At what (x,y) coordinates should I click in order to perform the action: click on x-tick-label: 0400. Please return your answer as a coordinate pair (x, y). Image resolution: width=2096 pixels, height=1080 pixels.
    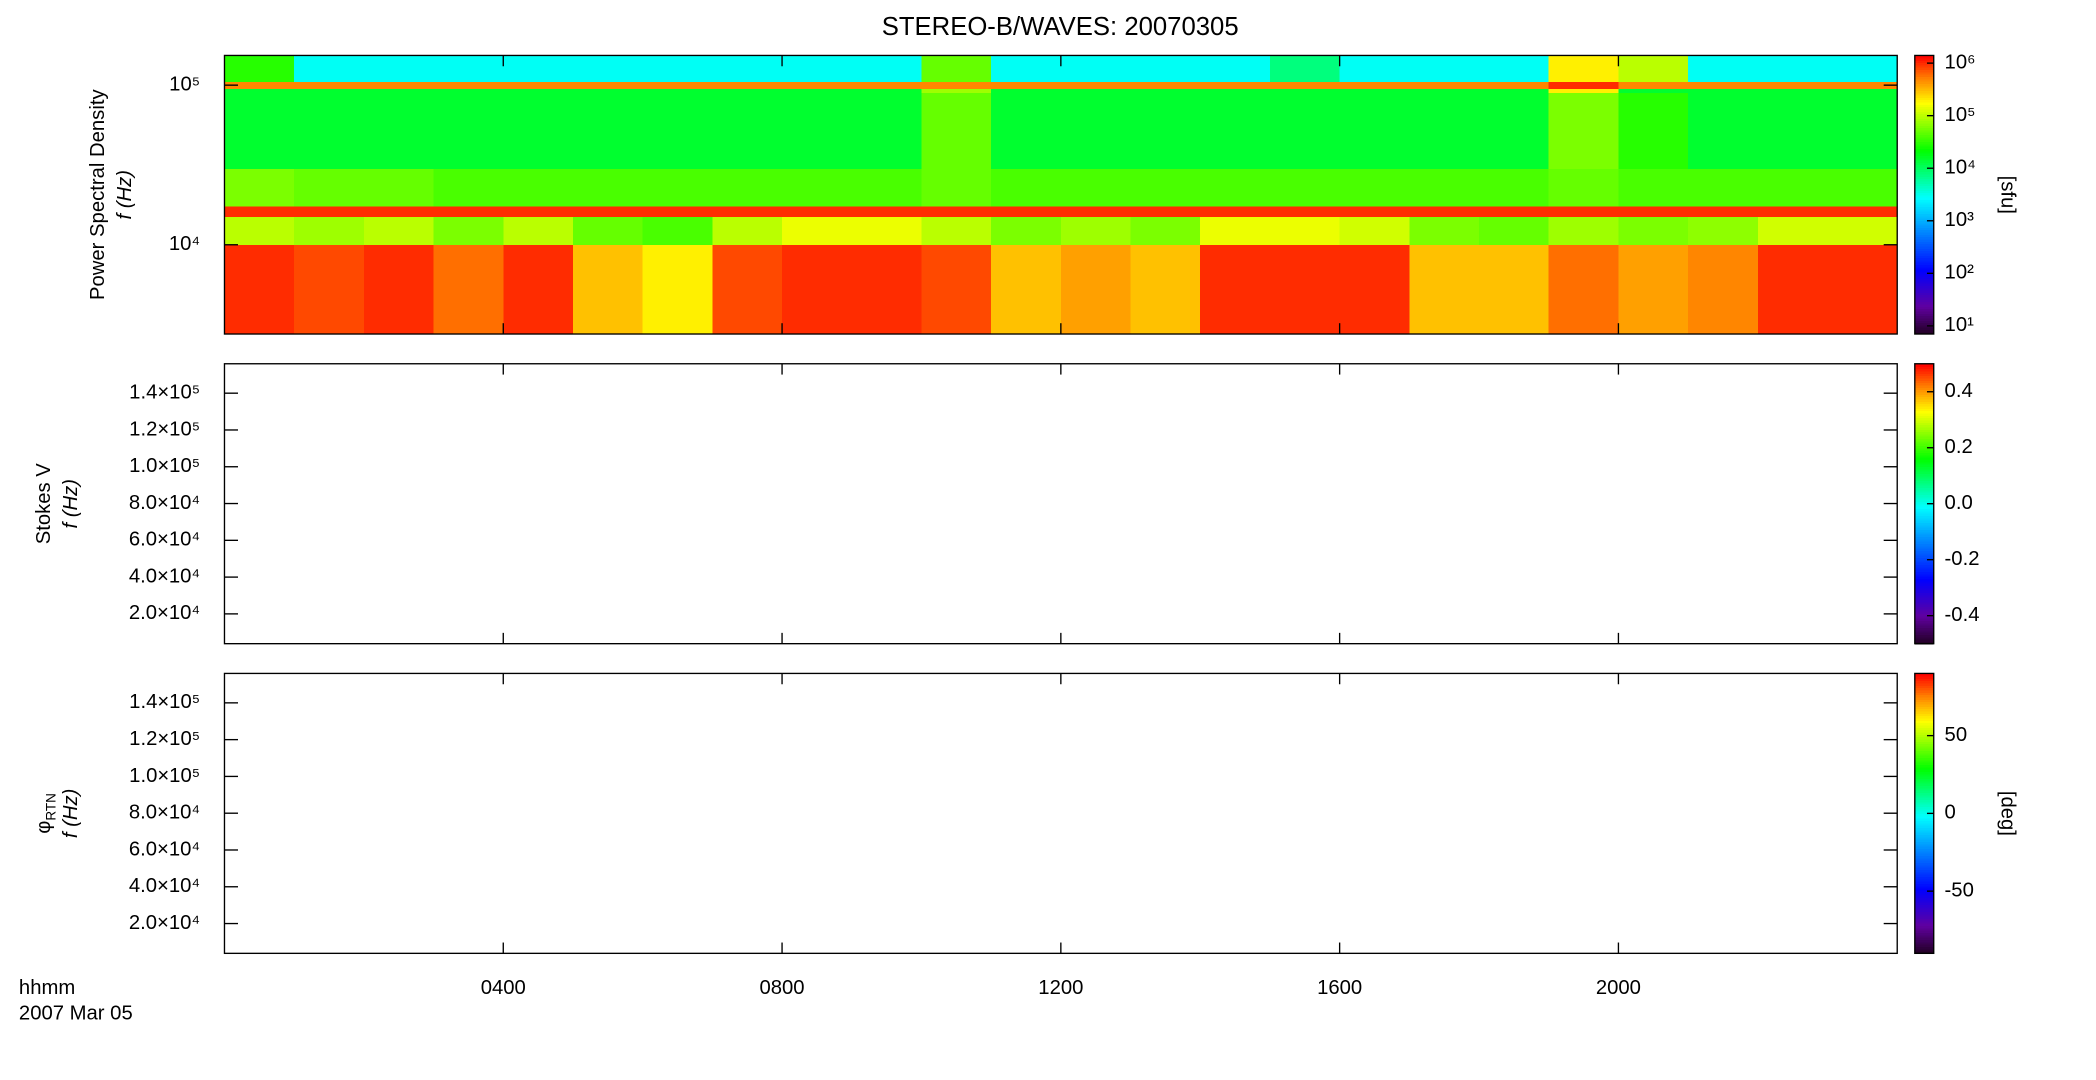
    Looking at the image, I should click on (503, 988).